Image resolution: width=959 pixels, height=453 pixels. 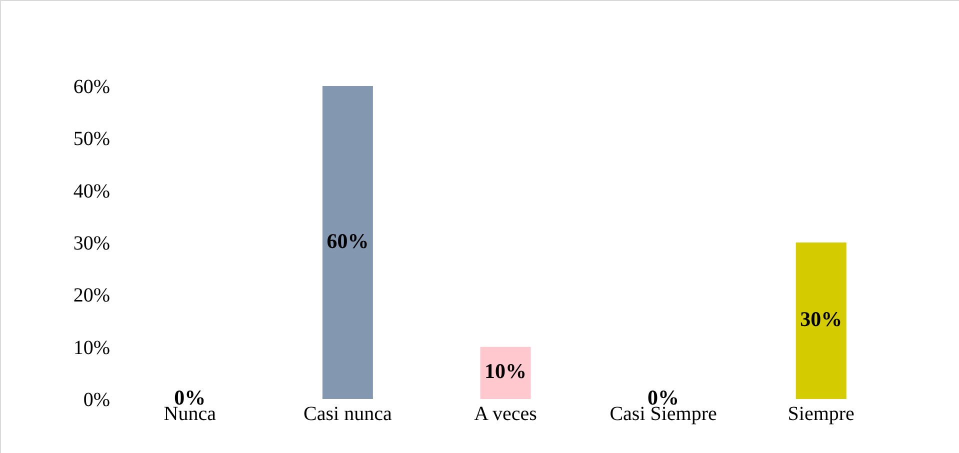 What do you see at coordinates (348, 414) in the screenshot?
I see `x-tick-label: Casi nunca` at bounding box center [348, 414].